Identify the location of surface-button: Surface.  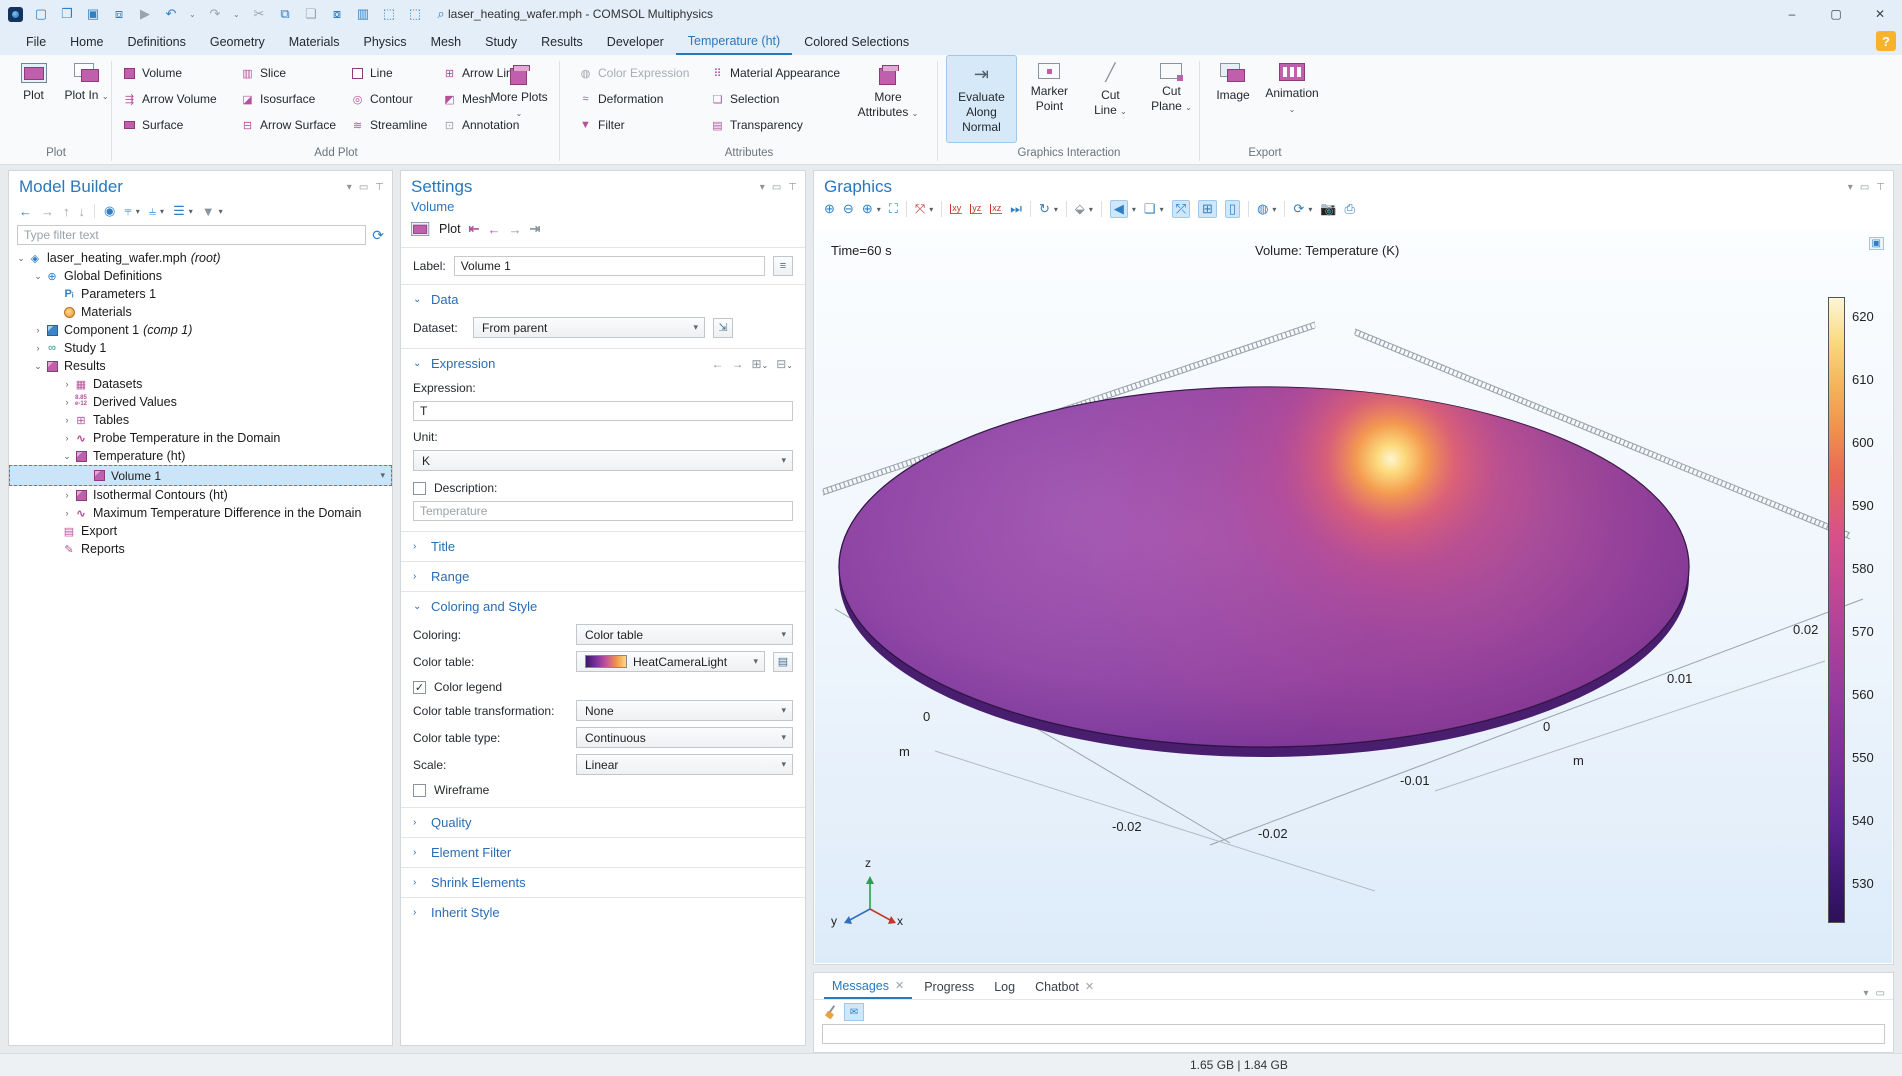
(169, 125).